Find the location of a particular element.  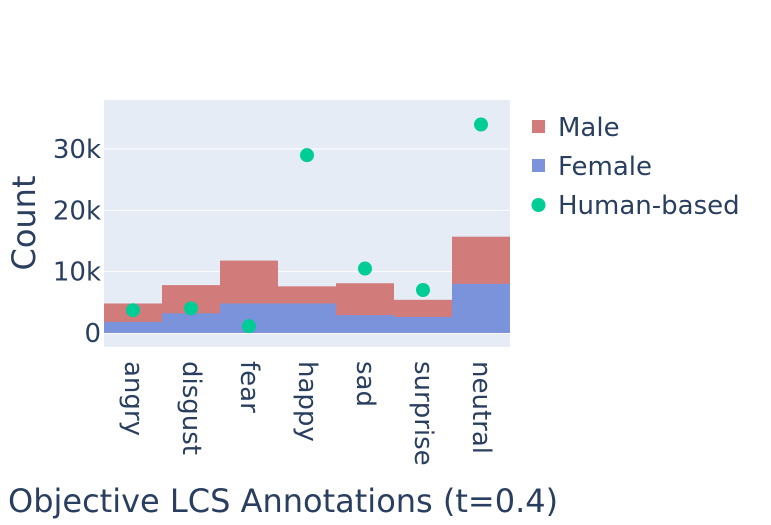

x-tick-label: neutral is located at coordinates (481, 407).